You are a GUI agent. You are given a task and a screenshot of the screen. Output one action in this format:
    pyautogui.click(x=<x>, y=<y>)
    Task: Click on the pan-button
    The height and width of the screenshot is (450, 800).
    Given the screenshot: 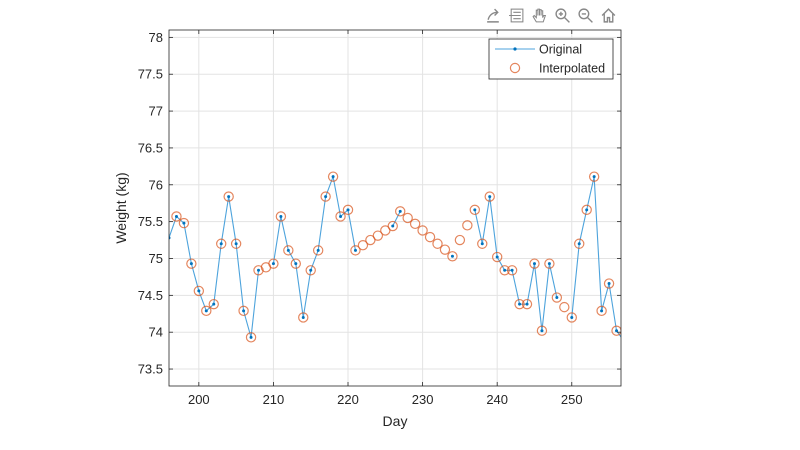 What is the action you would take?
    pyautogui.click(x=539, y=15)
    